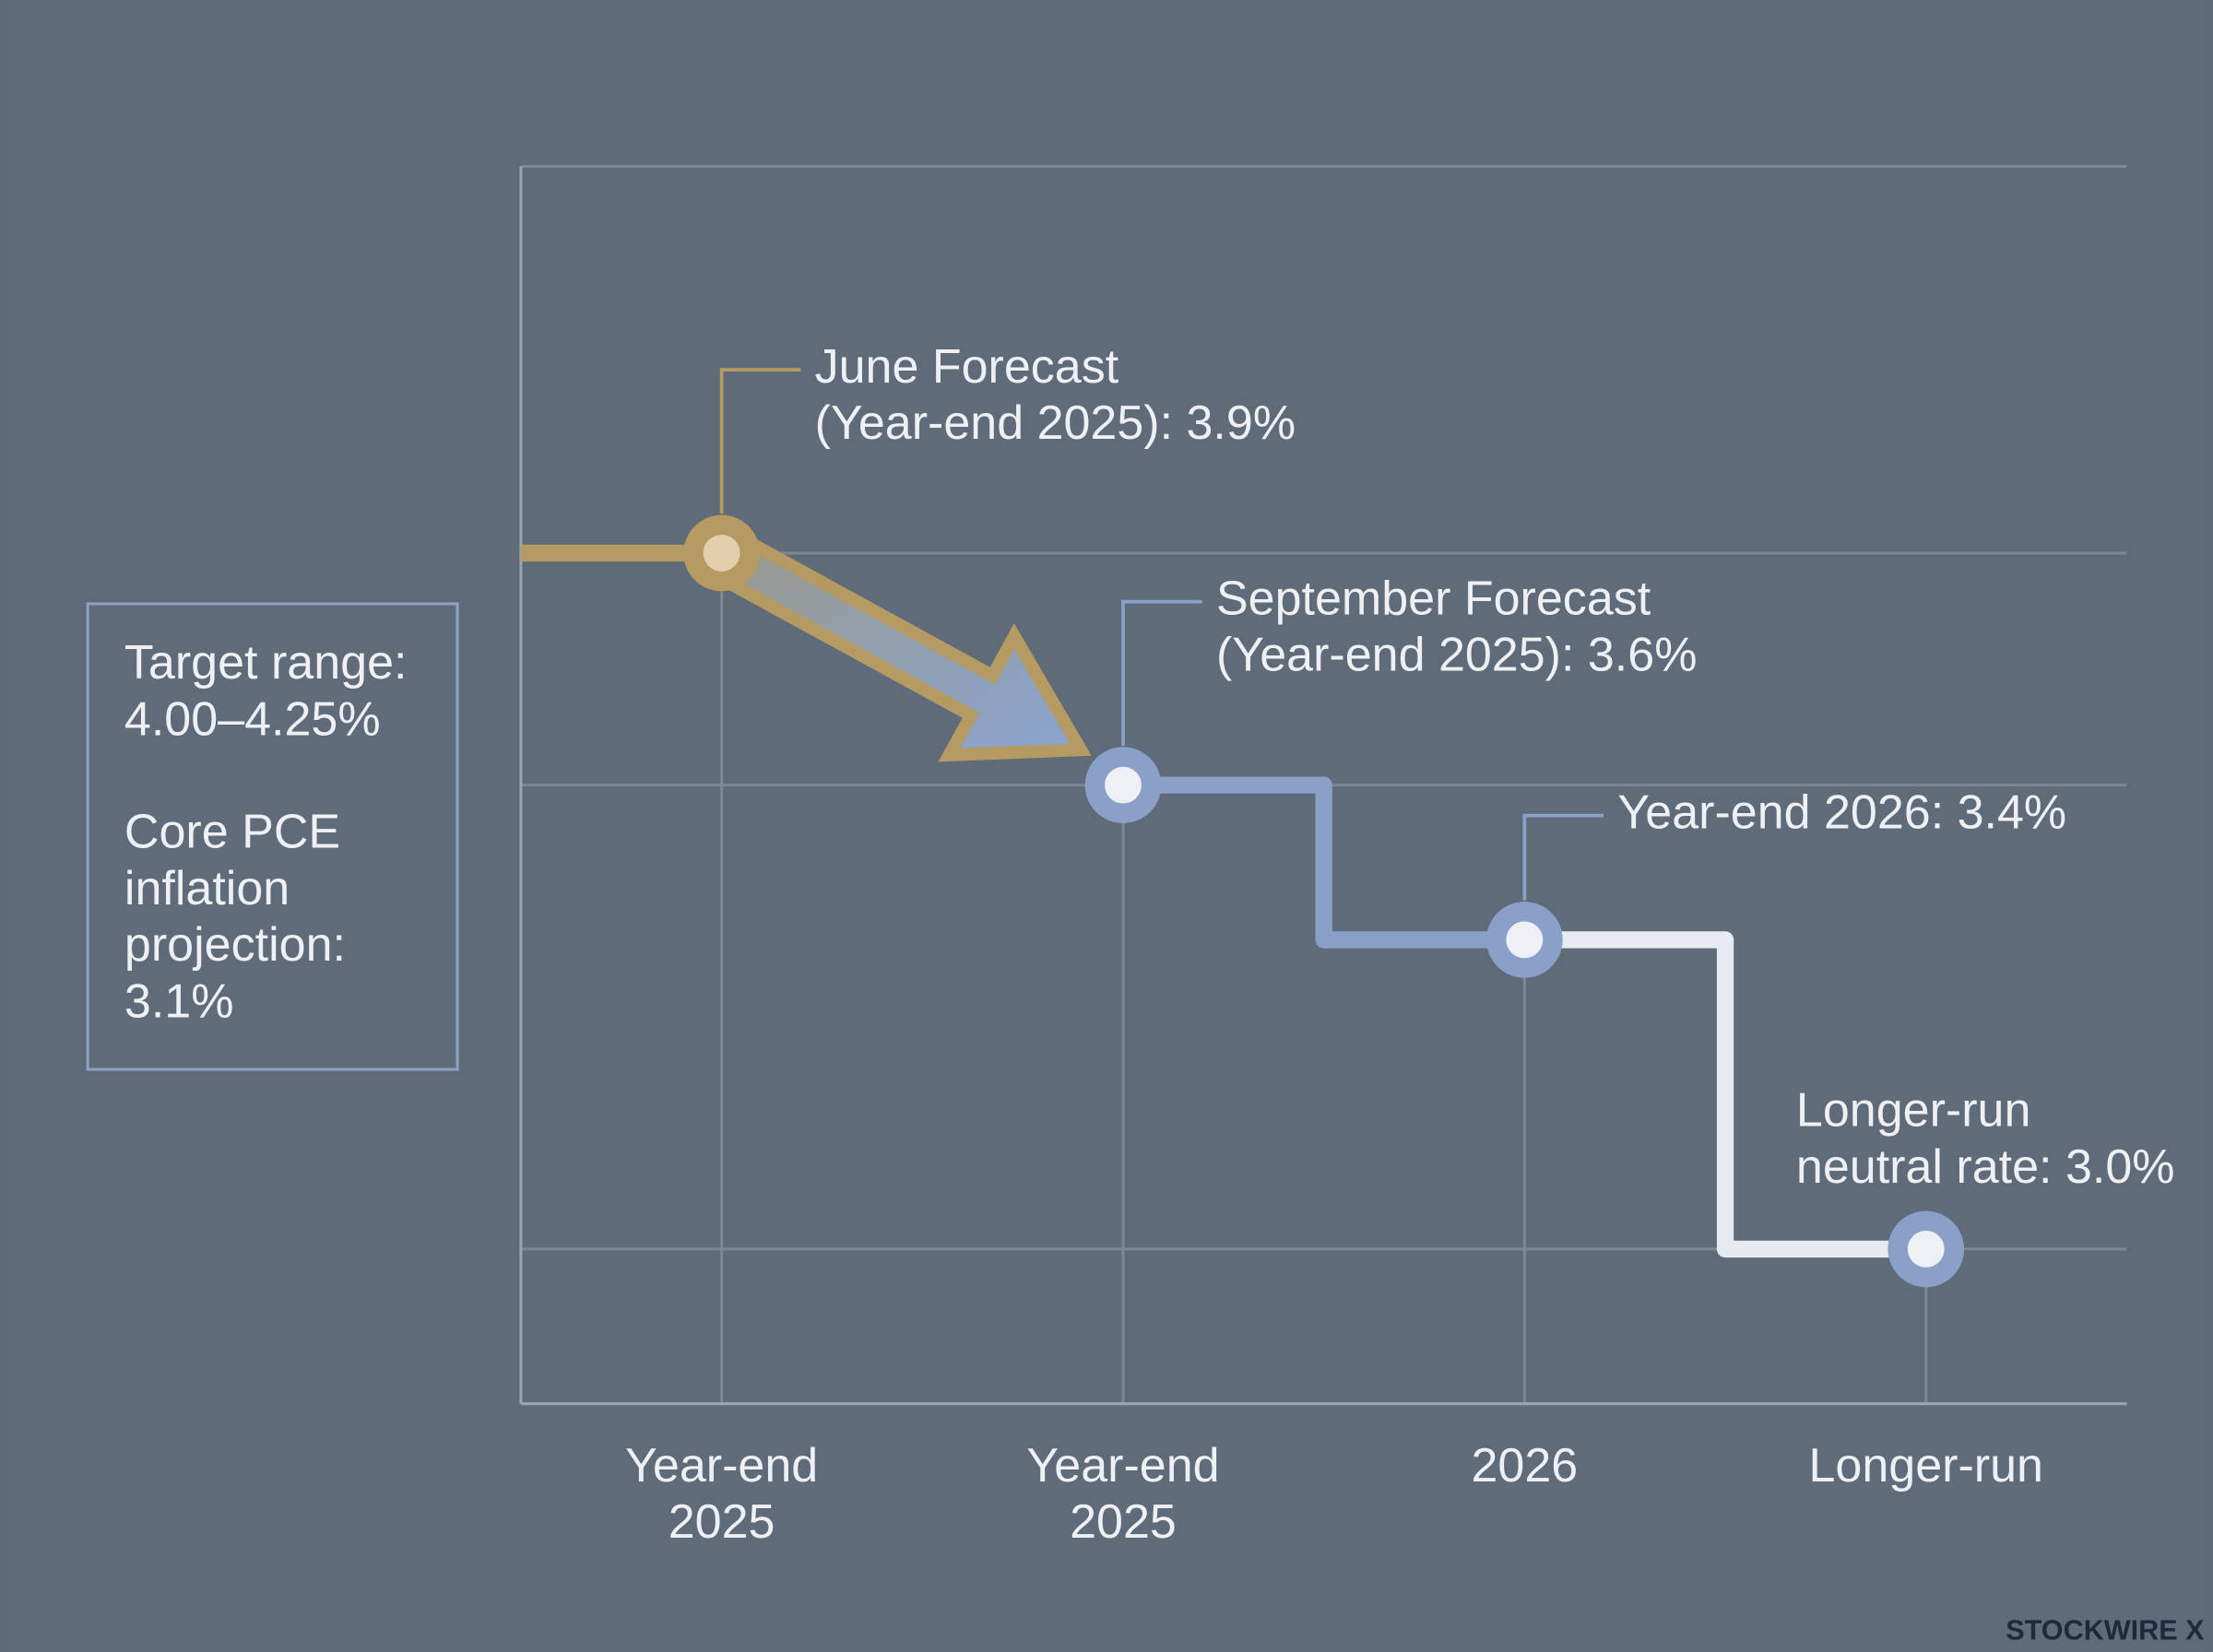  I want to click on annotation: Longer-run, so click(1913, 1111).